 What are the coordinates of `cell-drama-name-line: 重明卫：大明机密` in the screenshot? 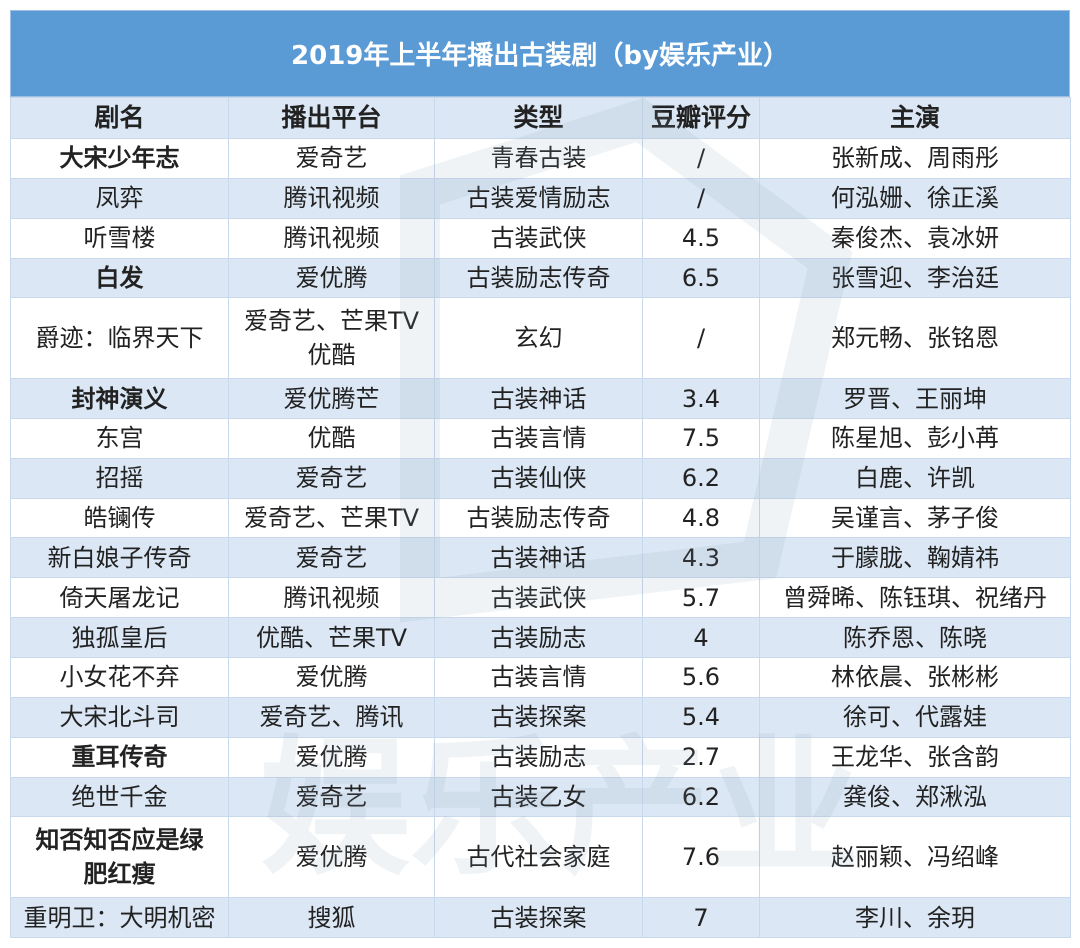 It's located at (119, 917).